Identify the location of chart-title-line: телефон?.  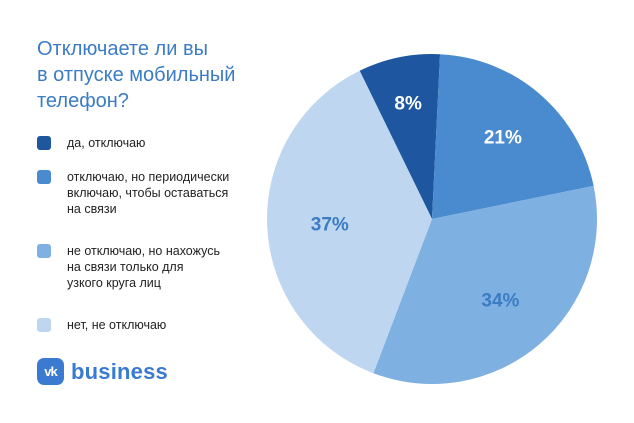
(83, 101).